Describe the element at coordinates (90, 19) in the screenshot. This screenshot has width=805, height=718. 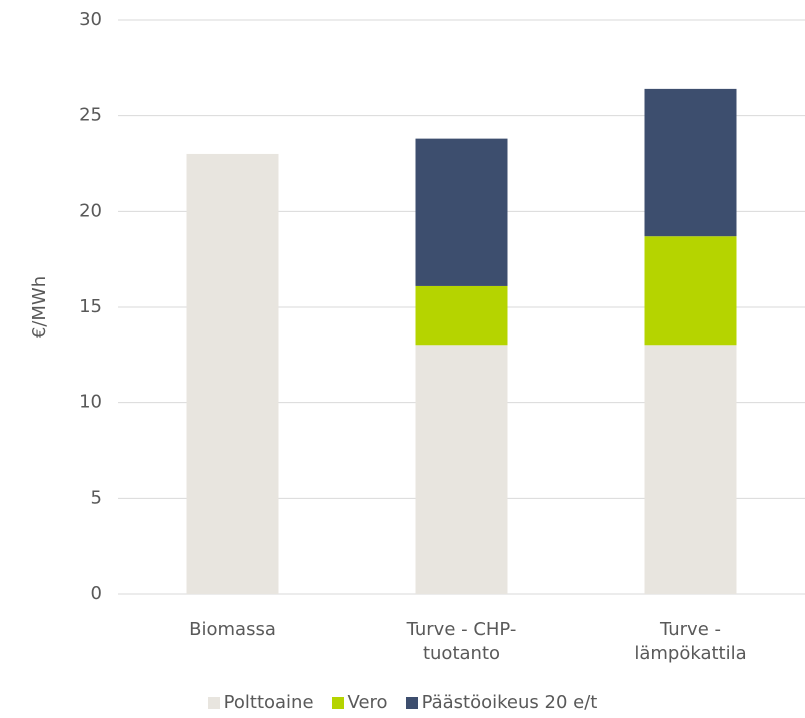
I see `y-tick-label: 30` at that location.